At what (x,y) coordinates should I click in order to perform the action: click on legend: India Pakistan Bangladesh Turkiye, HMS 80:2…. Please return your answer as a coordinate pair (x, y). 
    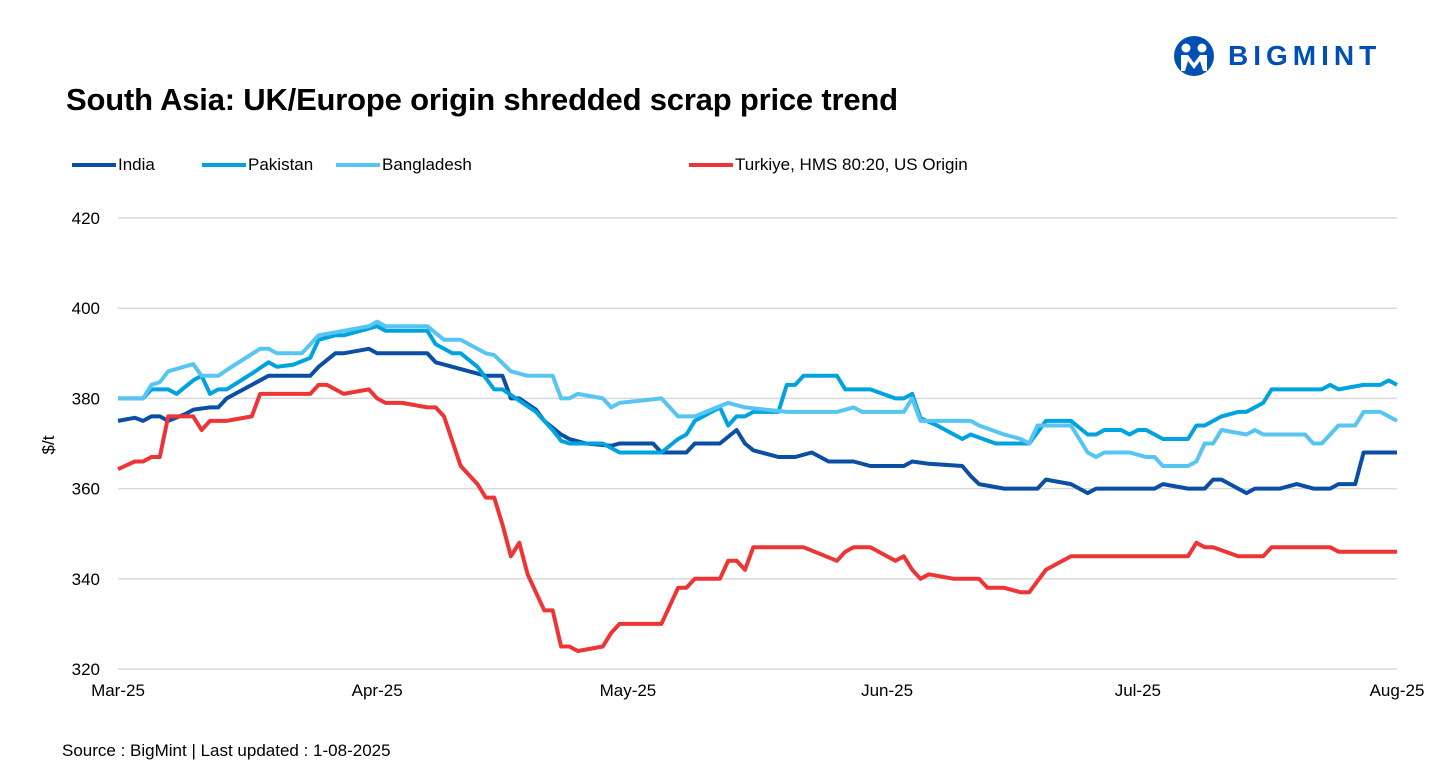
    Looking at the image, I should click on (530, 165).